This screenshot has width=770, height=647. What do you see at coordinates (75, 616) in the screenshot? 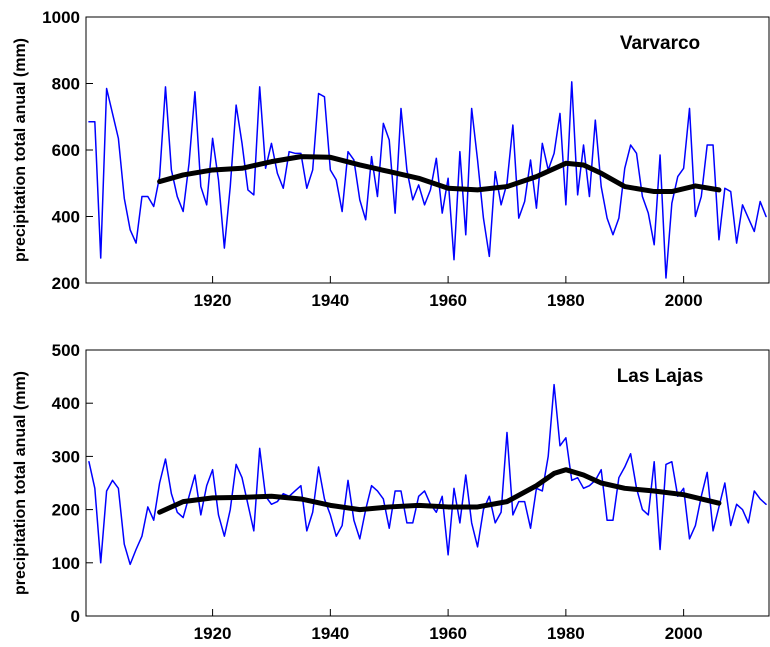
I see `y-tick-label: 0` at bounding box center [75, 616].